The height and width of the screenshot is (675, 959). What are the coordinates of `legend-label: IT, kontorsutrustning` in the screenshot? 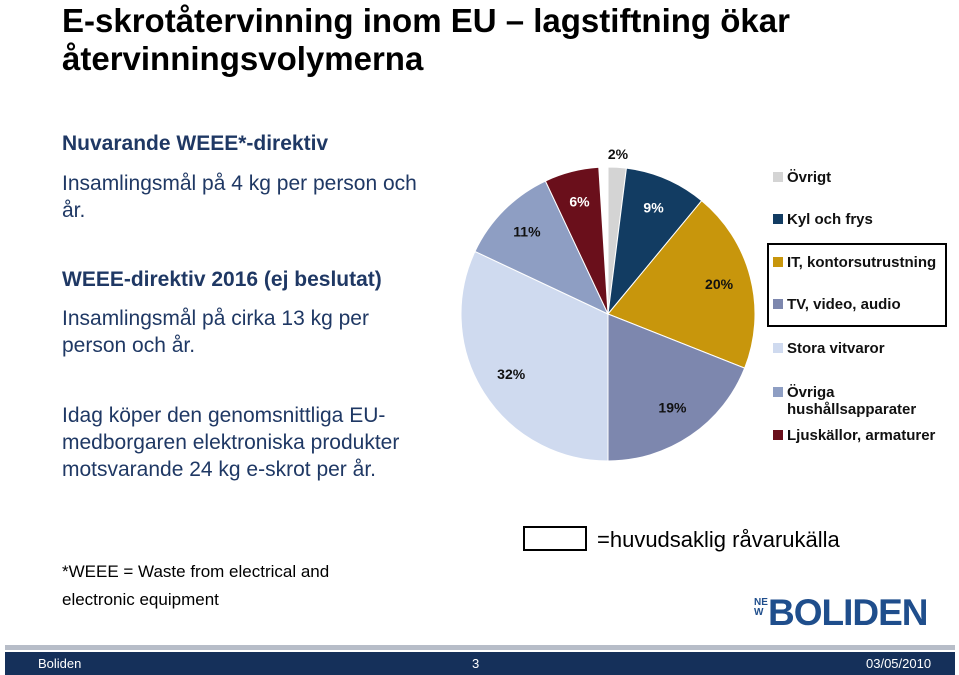 It's located at (862, 262).